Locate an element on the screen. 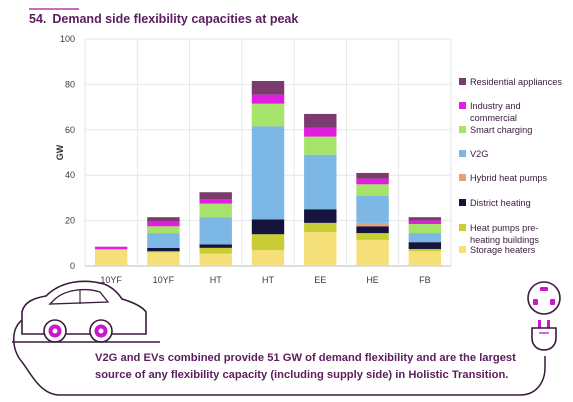 The height and width of the screenshot is (402, 573). legend-item-smart-charging: Smart charging is located at coordinates (495, 130).